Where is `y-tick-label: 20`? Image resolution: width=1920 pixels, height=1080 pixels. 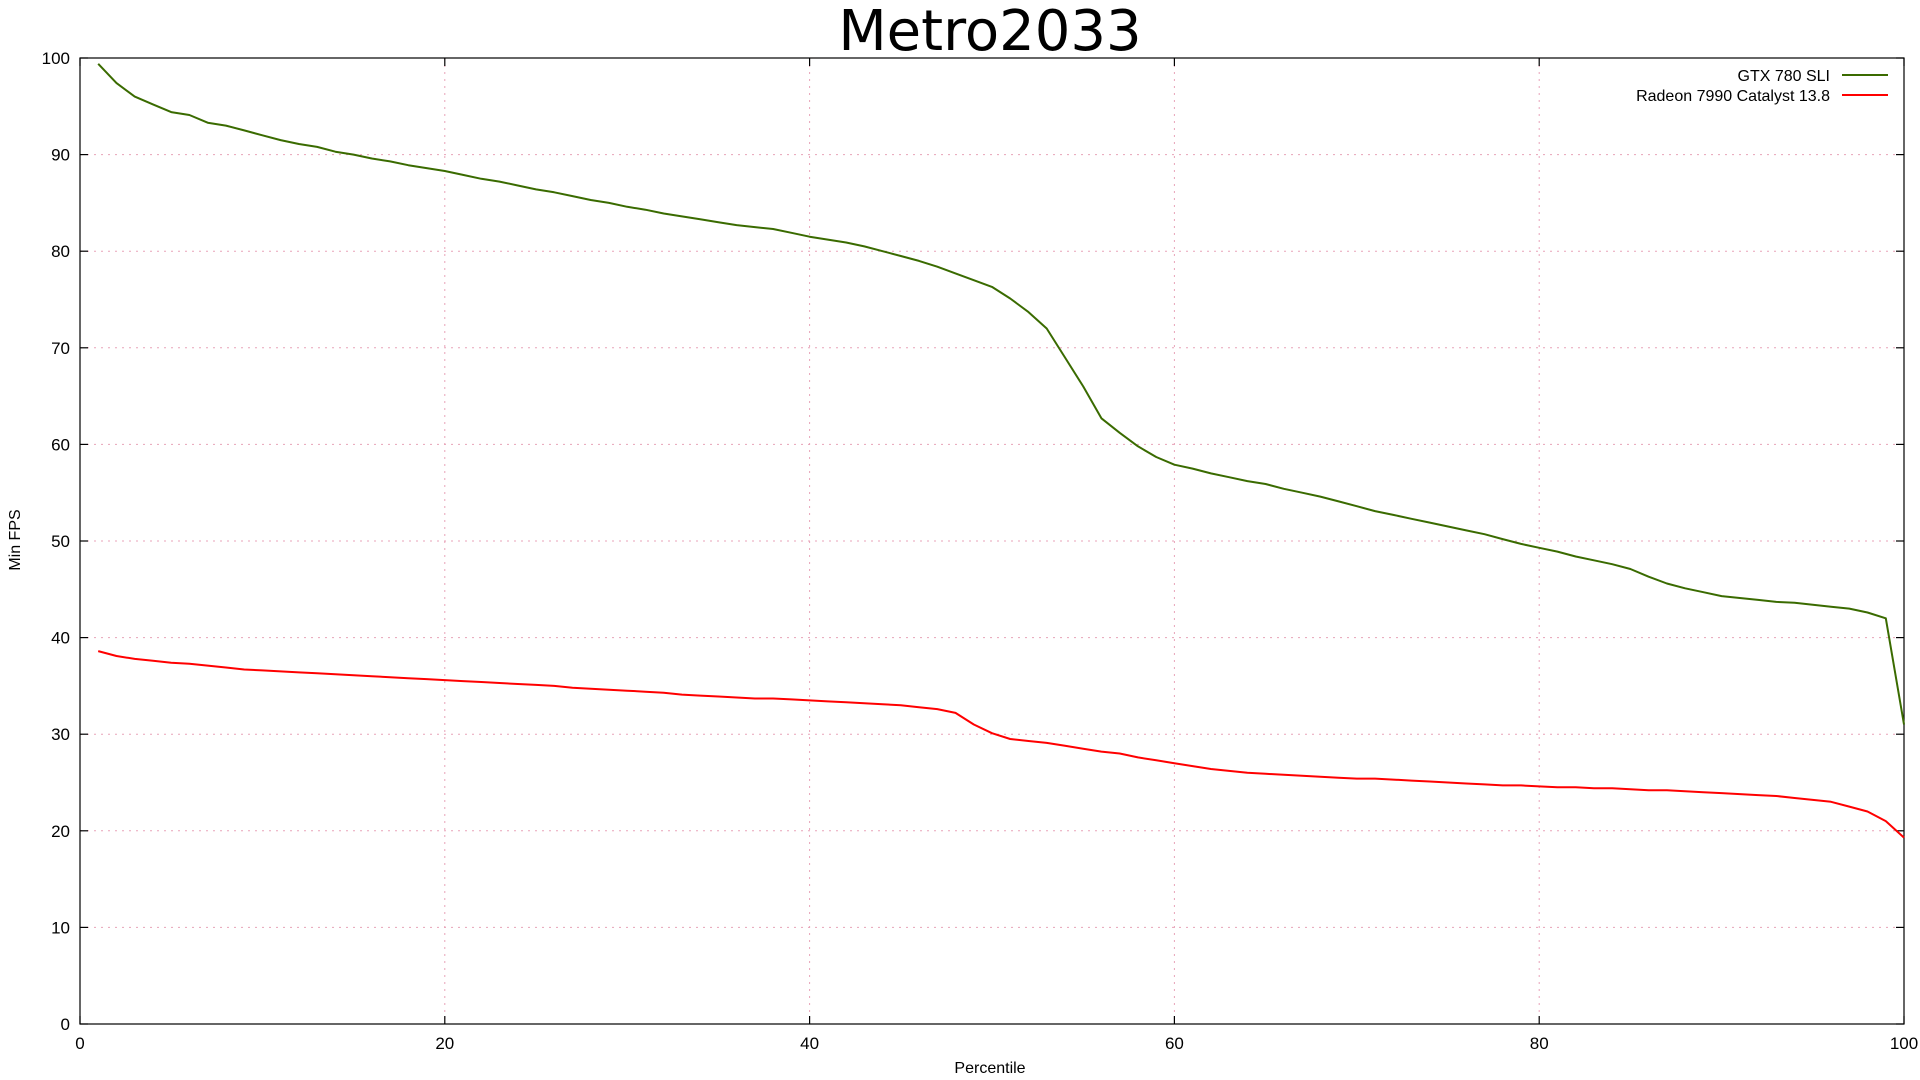
y-tick-label: 20 is located at coordinates (60, 831).